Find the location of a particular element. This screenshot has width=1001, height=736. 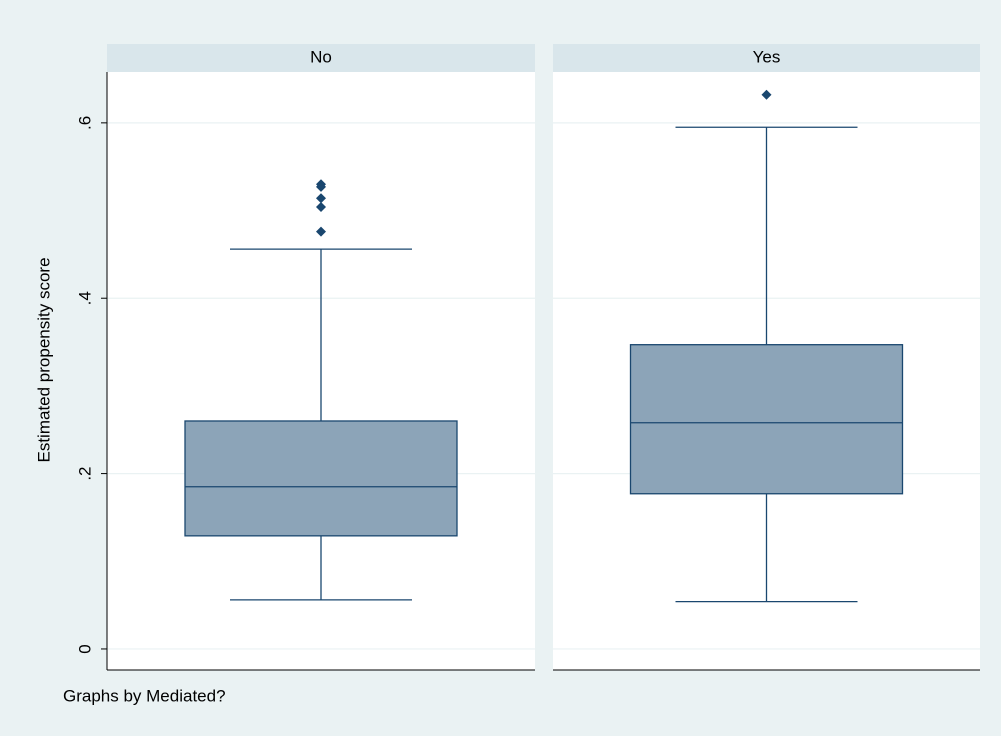

panel-title: No is located at coordinates (321, 56).